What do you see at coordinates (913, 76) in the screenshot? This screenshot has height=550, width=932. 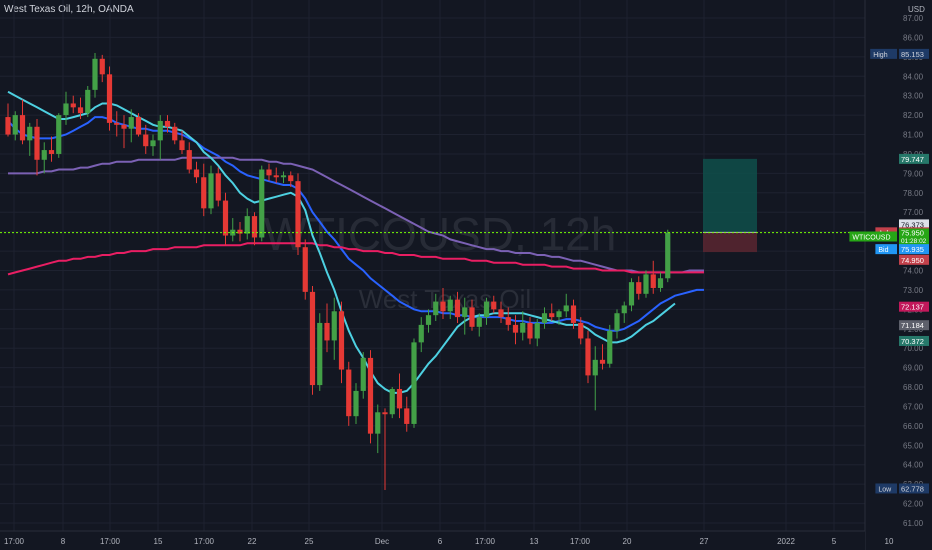 I see `price-tick-label: 84.00` at bounding box center [913, 76].